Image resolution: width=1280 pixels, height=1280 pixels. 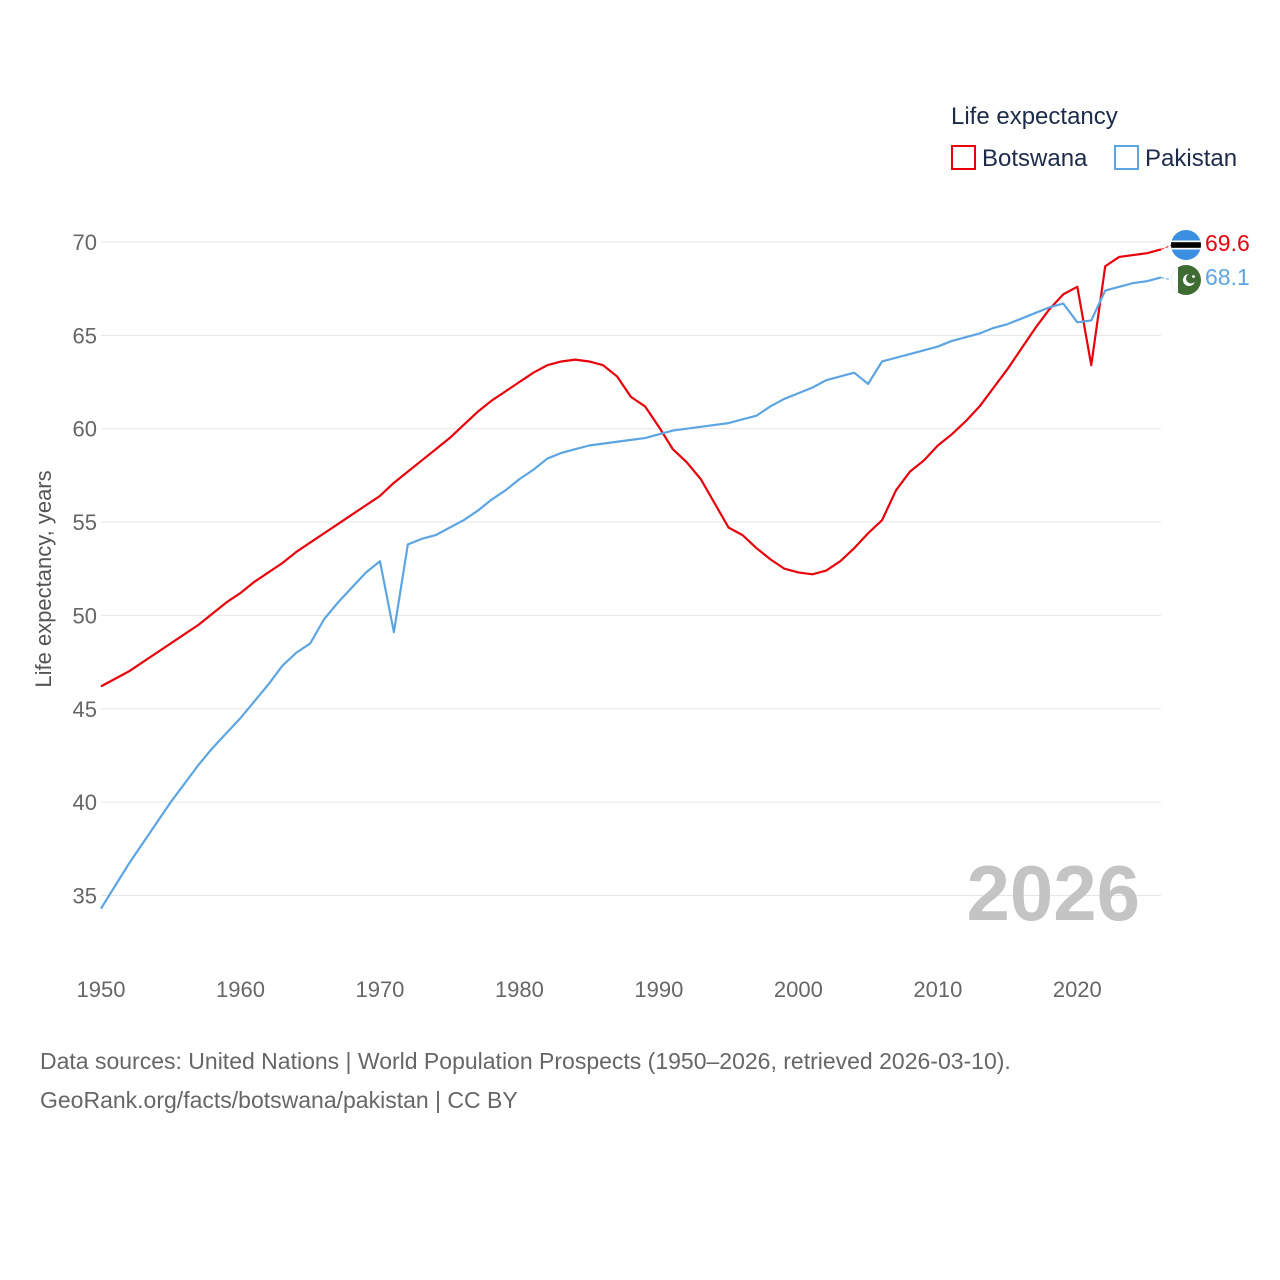 What do you see at coordinates (519, 989) in the screenshot?
I see `x-tick-label: 1980` at bounding box center [519, 989].